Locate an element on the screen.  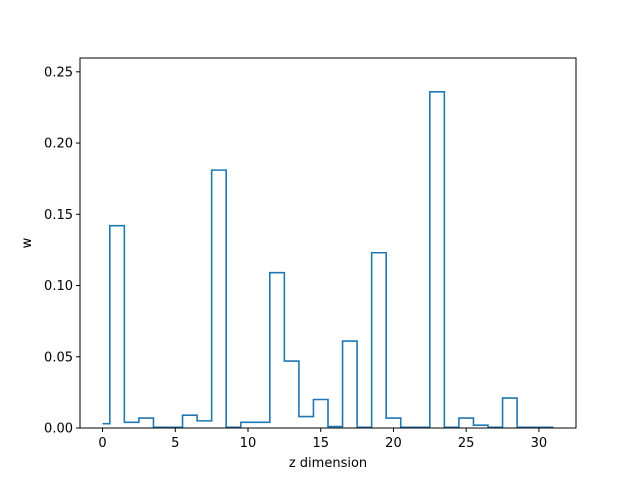
y-tick-label: 0.15 is located at coordinates (58, 215).